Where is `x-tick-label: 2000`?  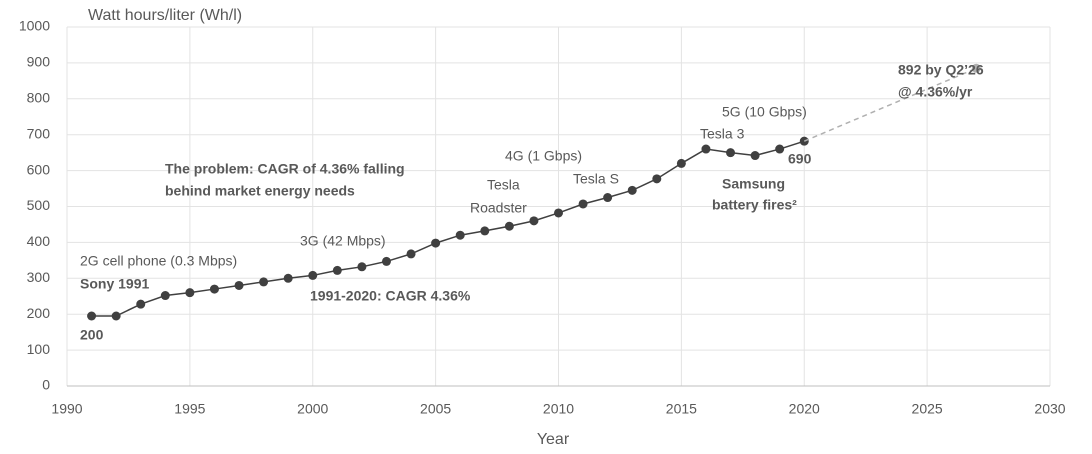 x-tick-label: 2000 is located at coordinates (312, 409).